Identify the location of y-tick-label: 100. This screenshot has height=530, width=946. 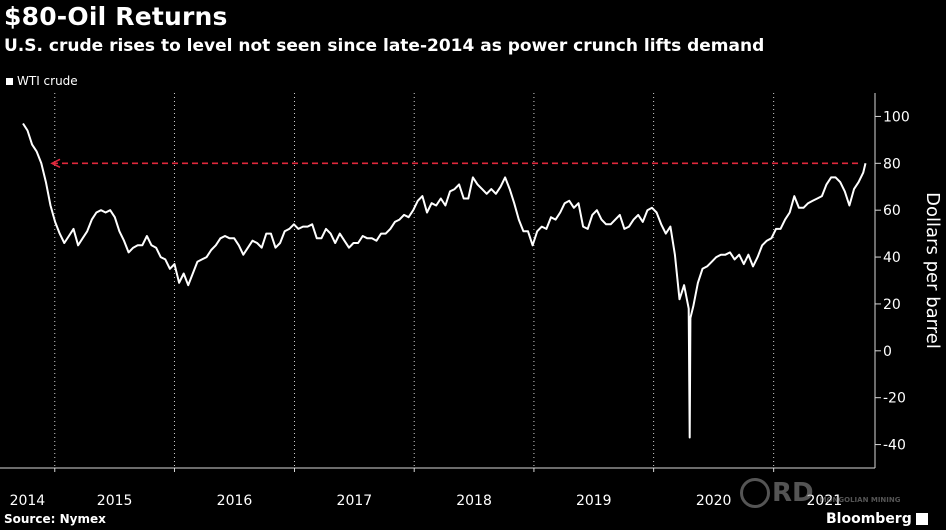
(896, 117).